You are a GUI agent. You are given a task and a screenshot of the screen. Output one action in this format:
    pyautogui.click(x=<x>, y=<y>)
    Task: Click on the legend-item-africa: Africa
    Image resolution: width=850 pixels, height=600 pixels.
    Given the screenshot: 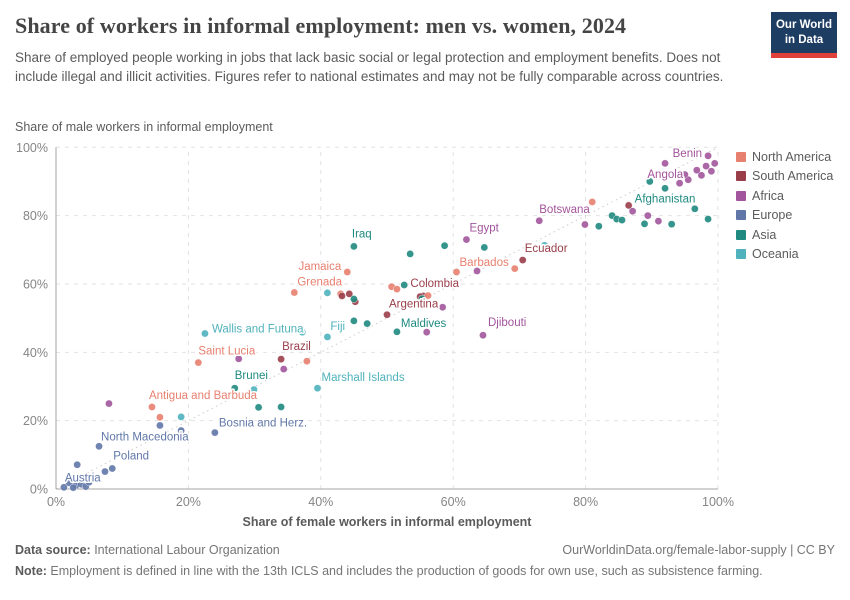 What is the action you would take?
    pyautogui.click(x=784, y=196)
    